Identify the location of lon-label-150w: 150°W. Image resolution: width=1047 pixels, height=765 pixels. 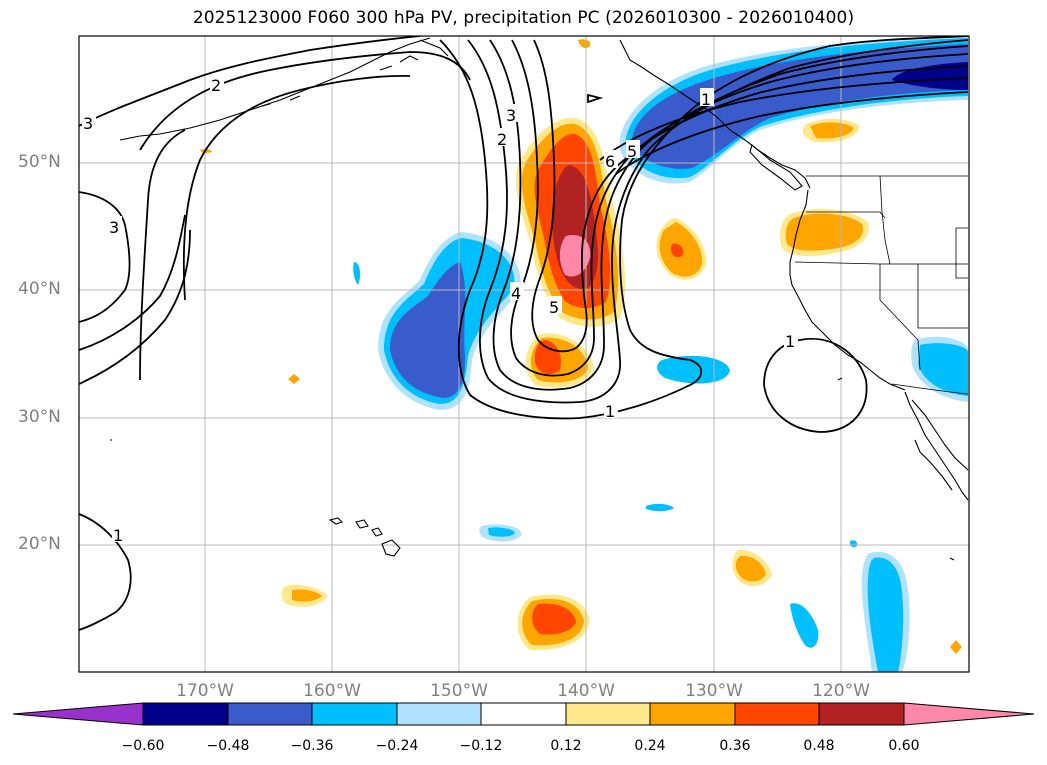
(459, 691).